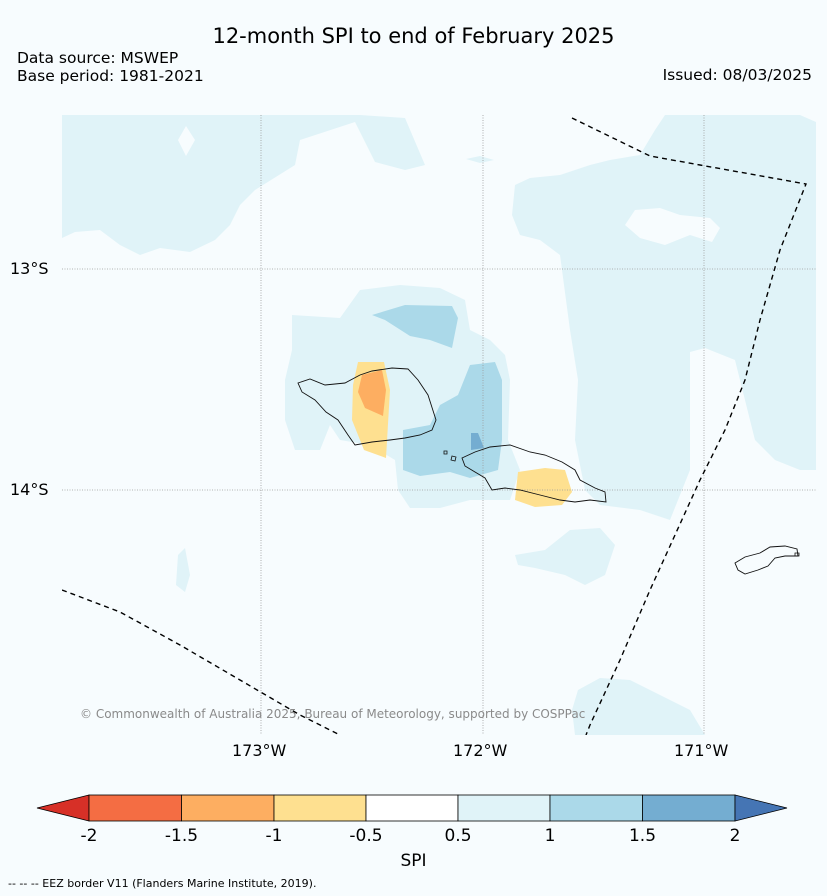 The height and width of the screenshot is (896, 827). What do you see at coordinates (415, 326) in the screenshot?
I see `spi-region-medium-blue-north` at bounding box center [415, 326].